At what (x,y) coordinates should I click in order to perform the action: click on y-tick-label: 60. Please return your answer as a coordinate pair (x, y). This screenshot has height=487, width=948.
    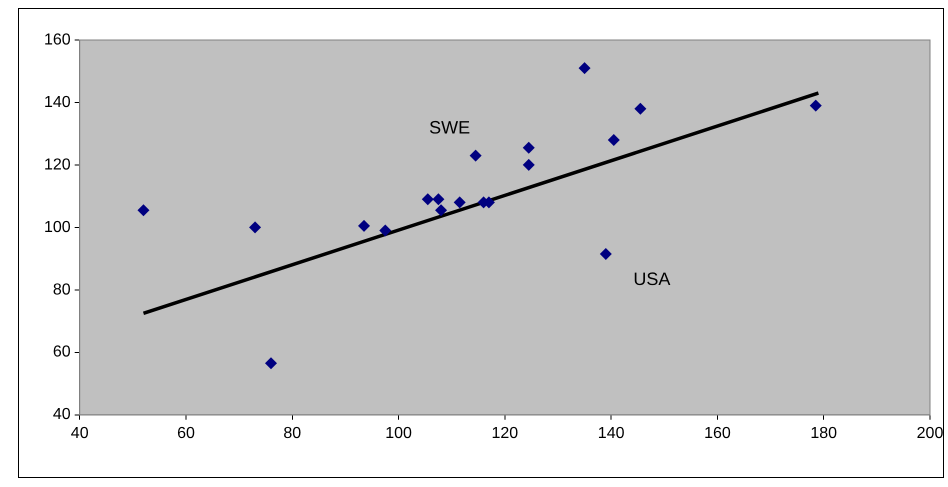
    Looking at the image, I should click on (61, 352).